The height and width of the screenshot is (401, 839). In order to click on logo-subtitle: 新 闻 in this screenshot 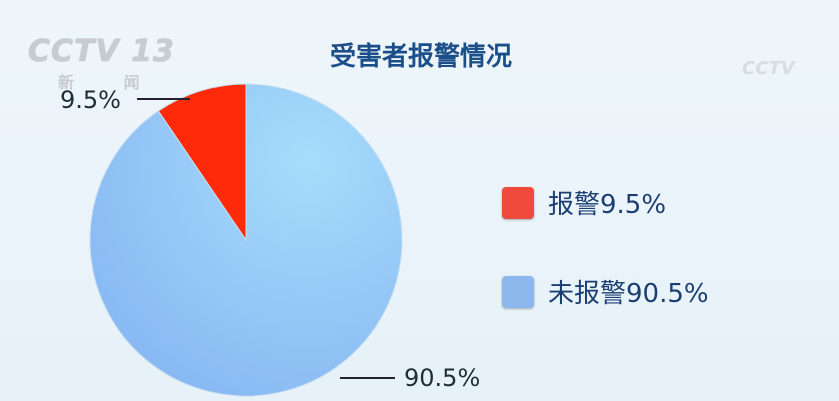, I will do `click(110, 82)`.